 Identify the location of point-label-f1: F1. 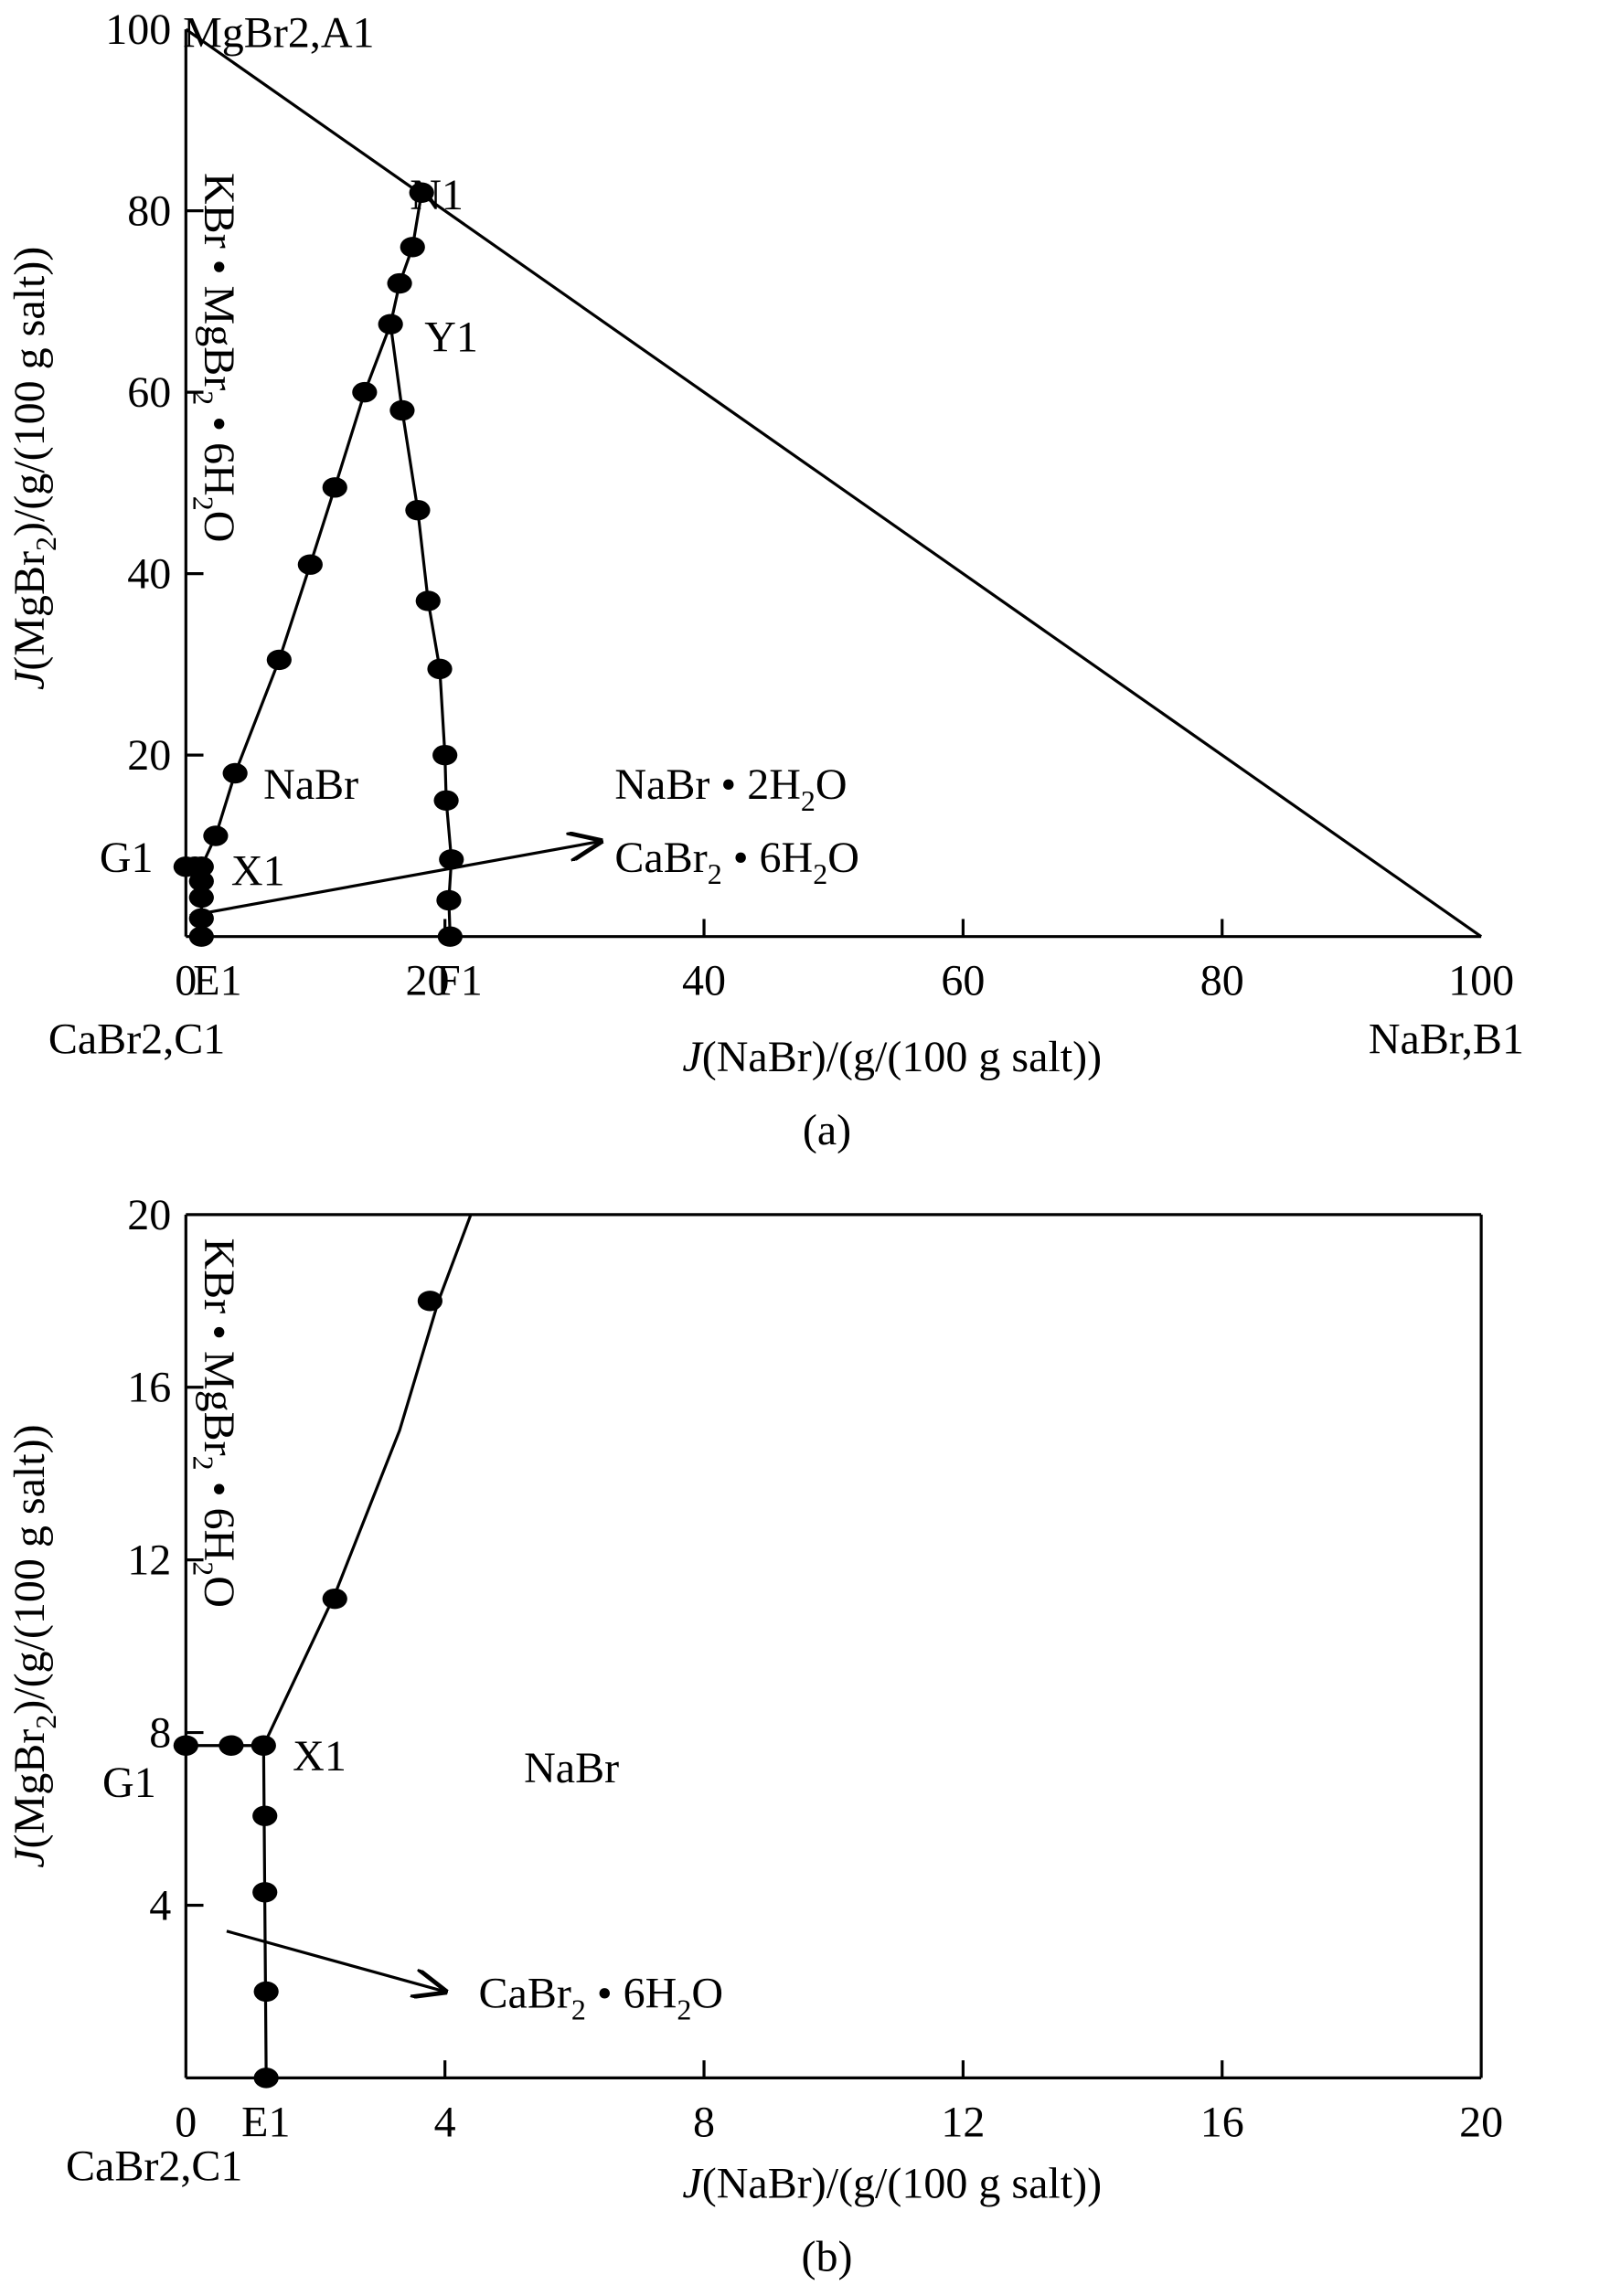
(459, 981).